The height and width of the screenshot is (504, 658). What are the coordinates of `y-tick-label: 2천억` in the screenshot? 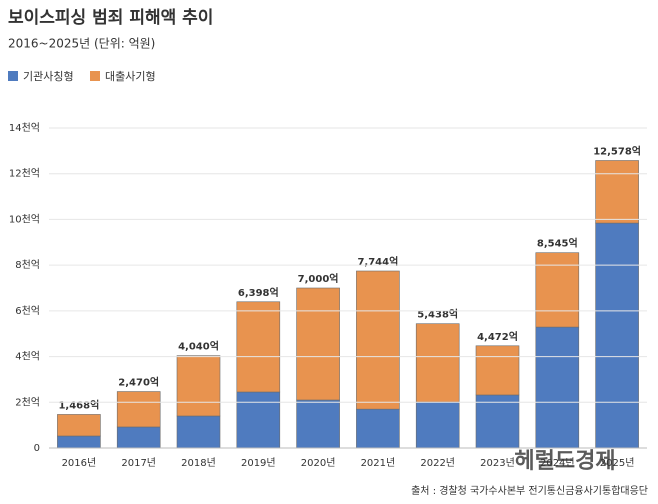 It's located at (27, 402).